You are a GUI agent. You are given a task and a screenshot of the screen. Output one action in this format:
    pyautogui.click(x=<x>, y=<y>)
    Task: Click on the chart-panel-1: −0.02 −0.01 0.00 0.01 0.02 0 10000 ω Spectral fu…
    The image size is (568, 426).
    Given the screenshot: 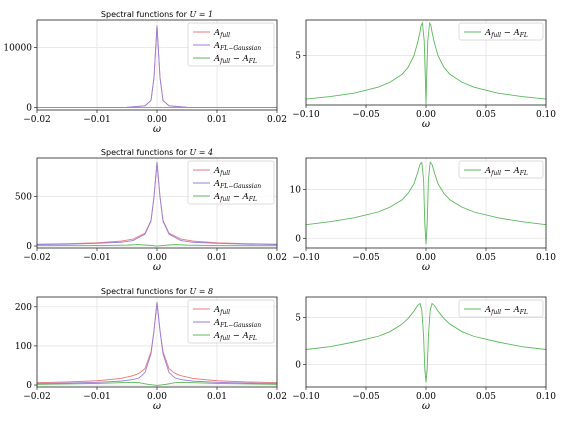 What is the action you would take?
    pyautogui.click(x=145, y=72)
    